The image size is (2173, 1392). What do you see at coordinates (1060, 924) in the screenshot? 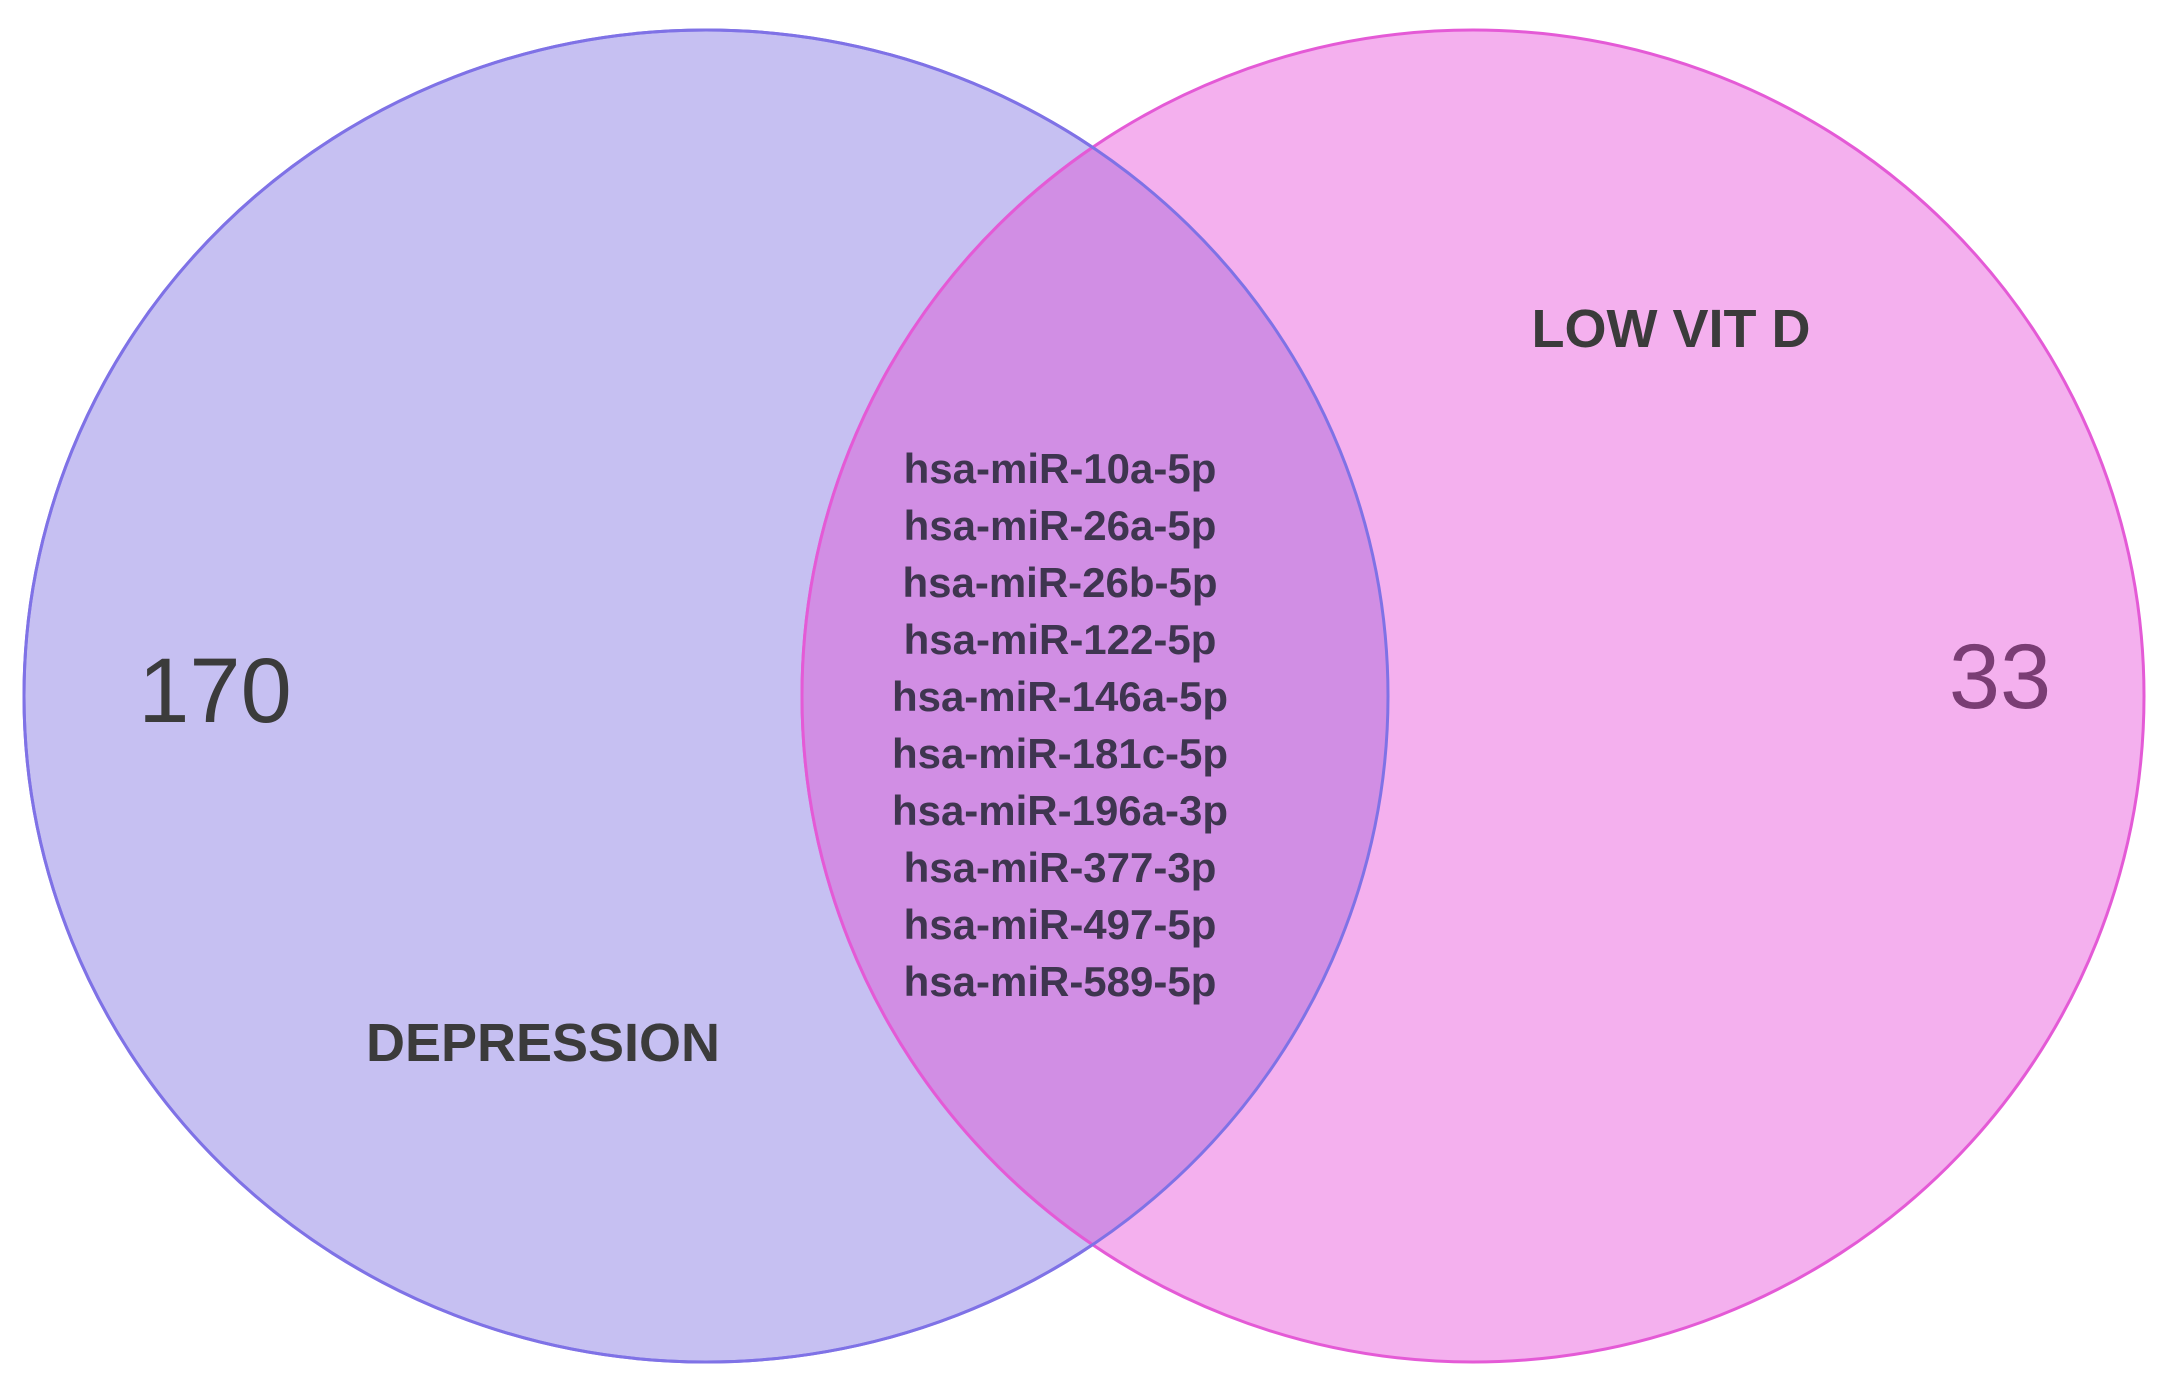
I see `mirna-item: hsa-miR-497-5p` at bounding box center [1060, 924].